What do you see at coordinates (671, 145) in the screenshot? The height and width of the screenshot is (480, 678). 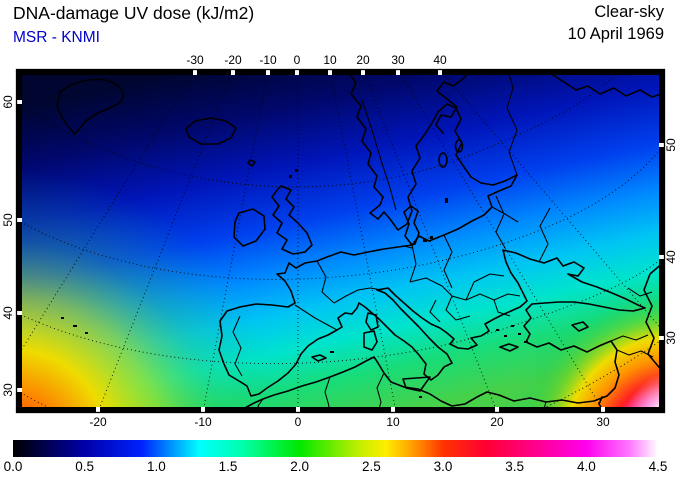 I see `right-axis-label: 50` at bounding box center [671, 145].